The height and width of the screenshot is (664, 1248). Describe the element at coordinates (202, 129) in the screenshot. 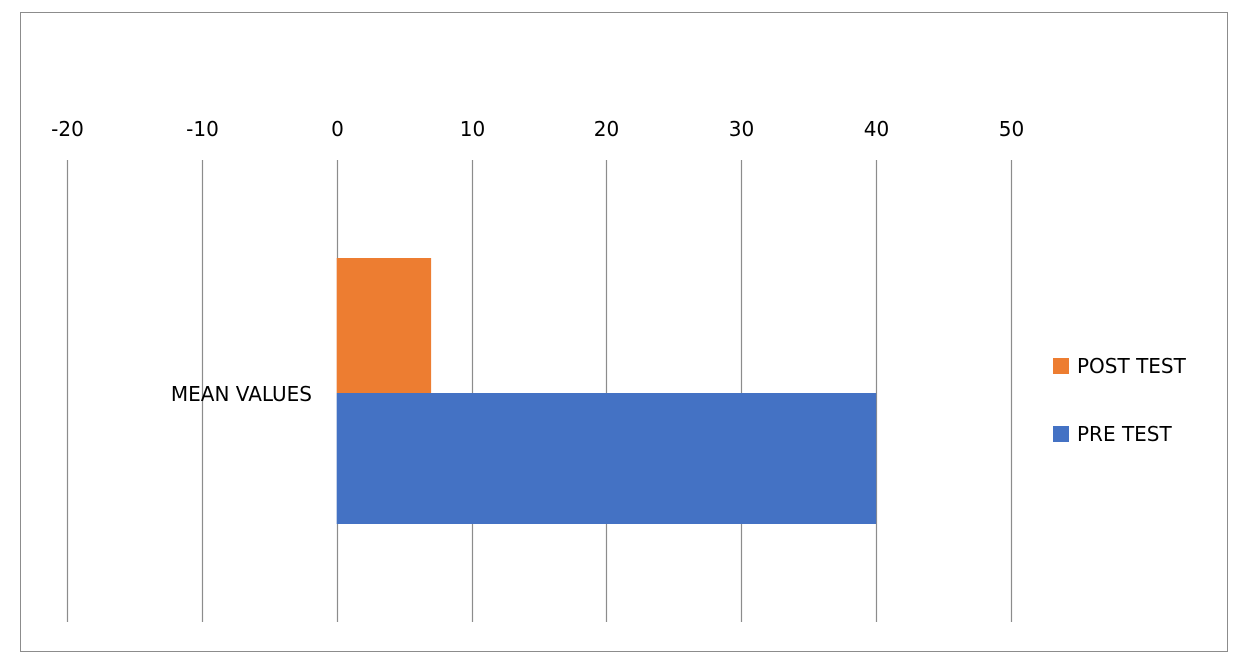

I see `x-tick-label: -10` at that location.